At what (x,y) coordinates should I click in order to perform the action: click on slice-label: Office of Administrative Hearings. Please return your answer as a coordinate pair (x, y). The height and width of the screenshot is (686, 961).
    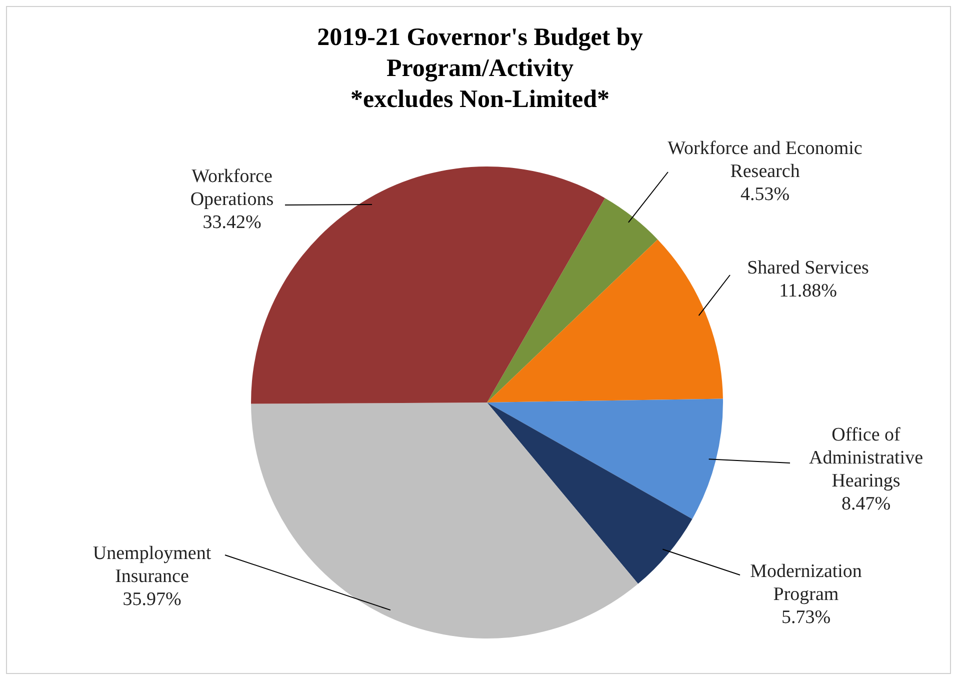
    Looking at the image, I should click on (866, 458).